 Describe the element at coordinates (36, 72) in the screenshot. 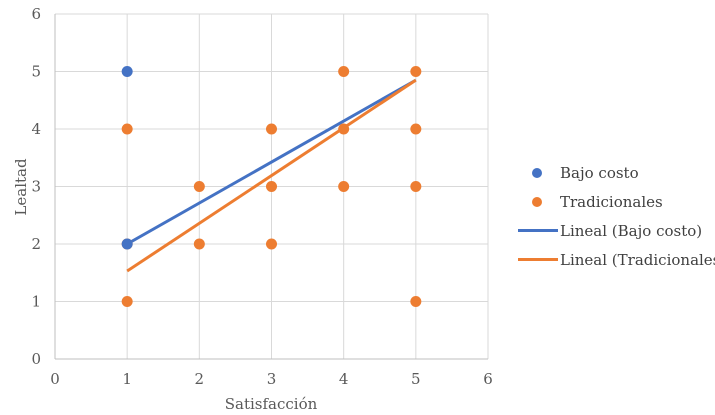

I see `y-tick-label: 5` at that location.